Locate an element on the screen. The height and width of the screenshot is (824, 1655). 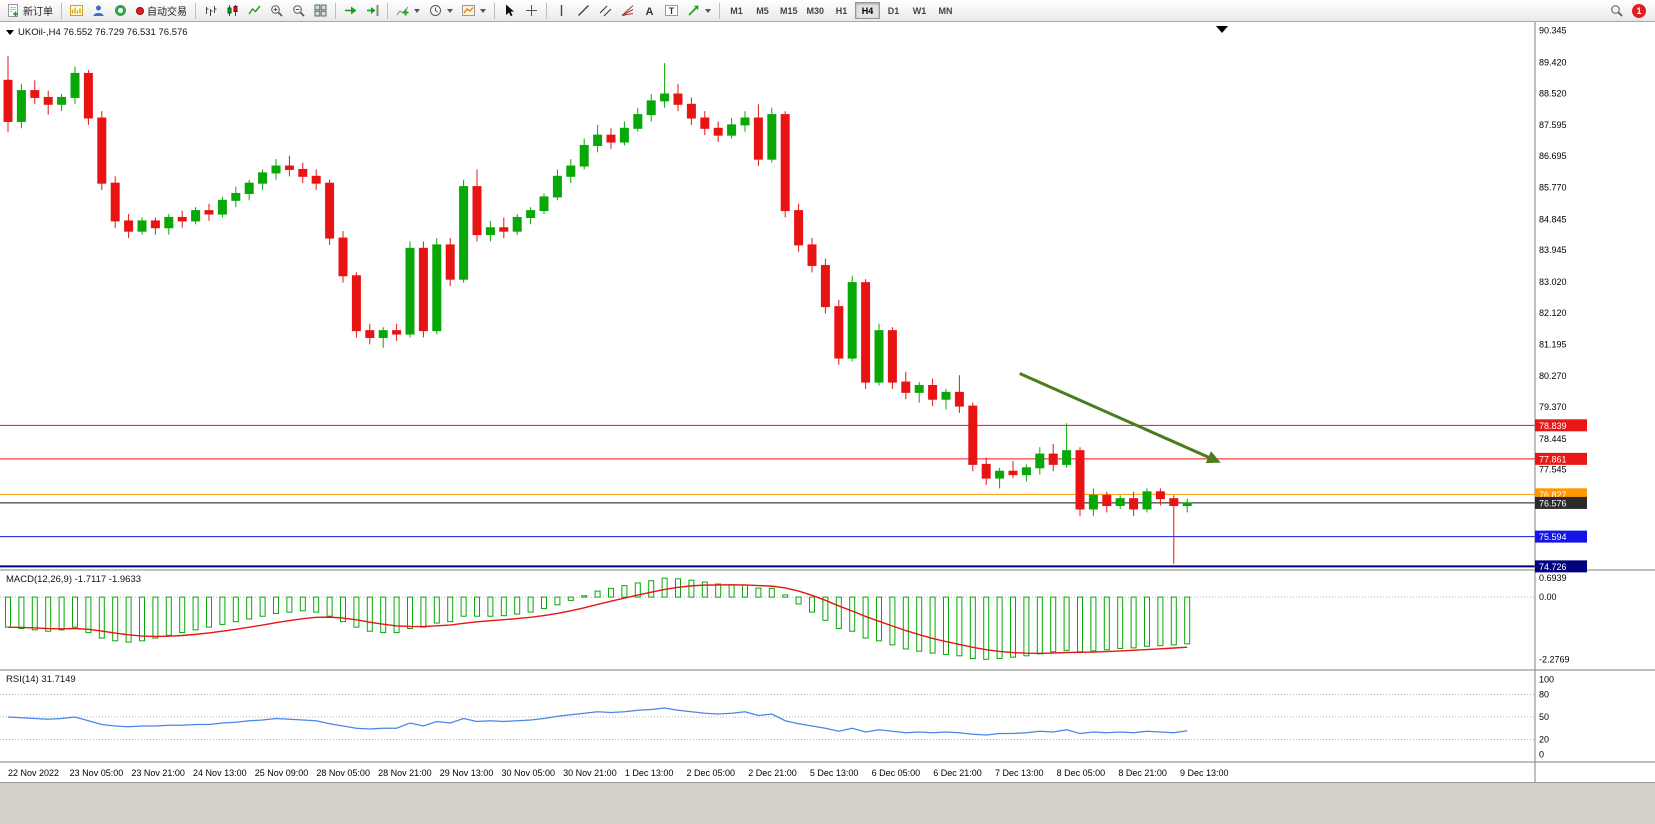
price-tag-75.594: 75.594 is located at coordinates (1561, 536).